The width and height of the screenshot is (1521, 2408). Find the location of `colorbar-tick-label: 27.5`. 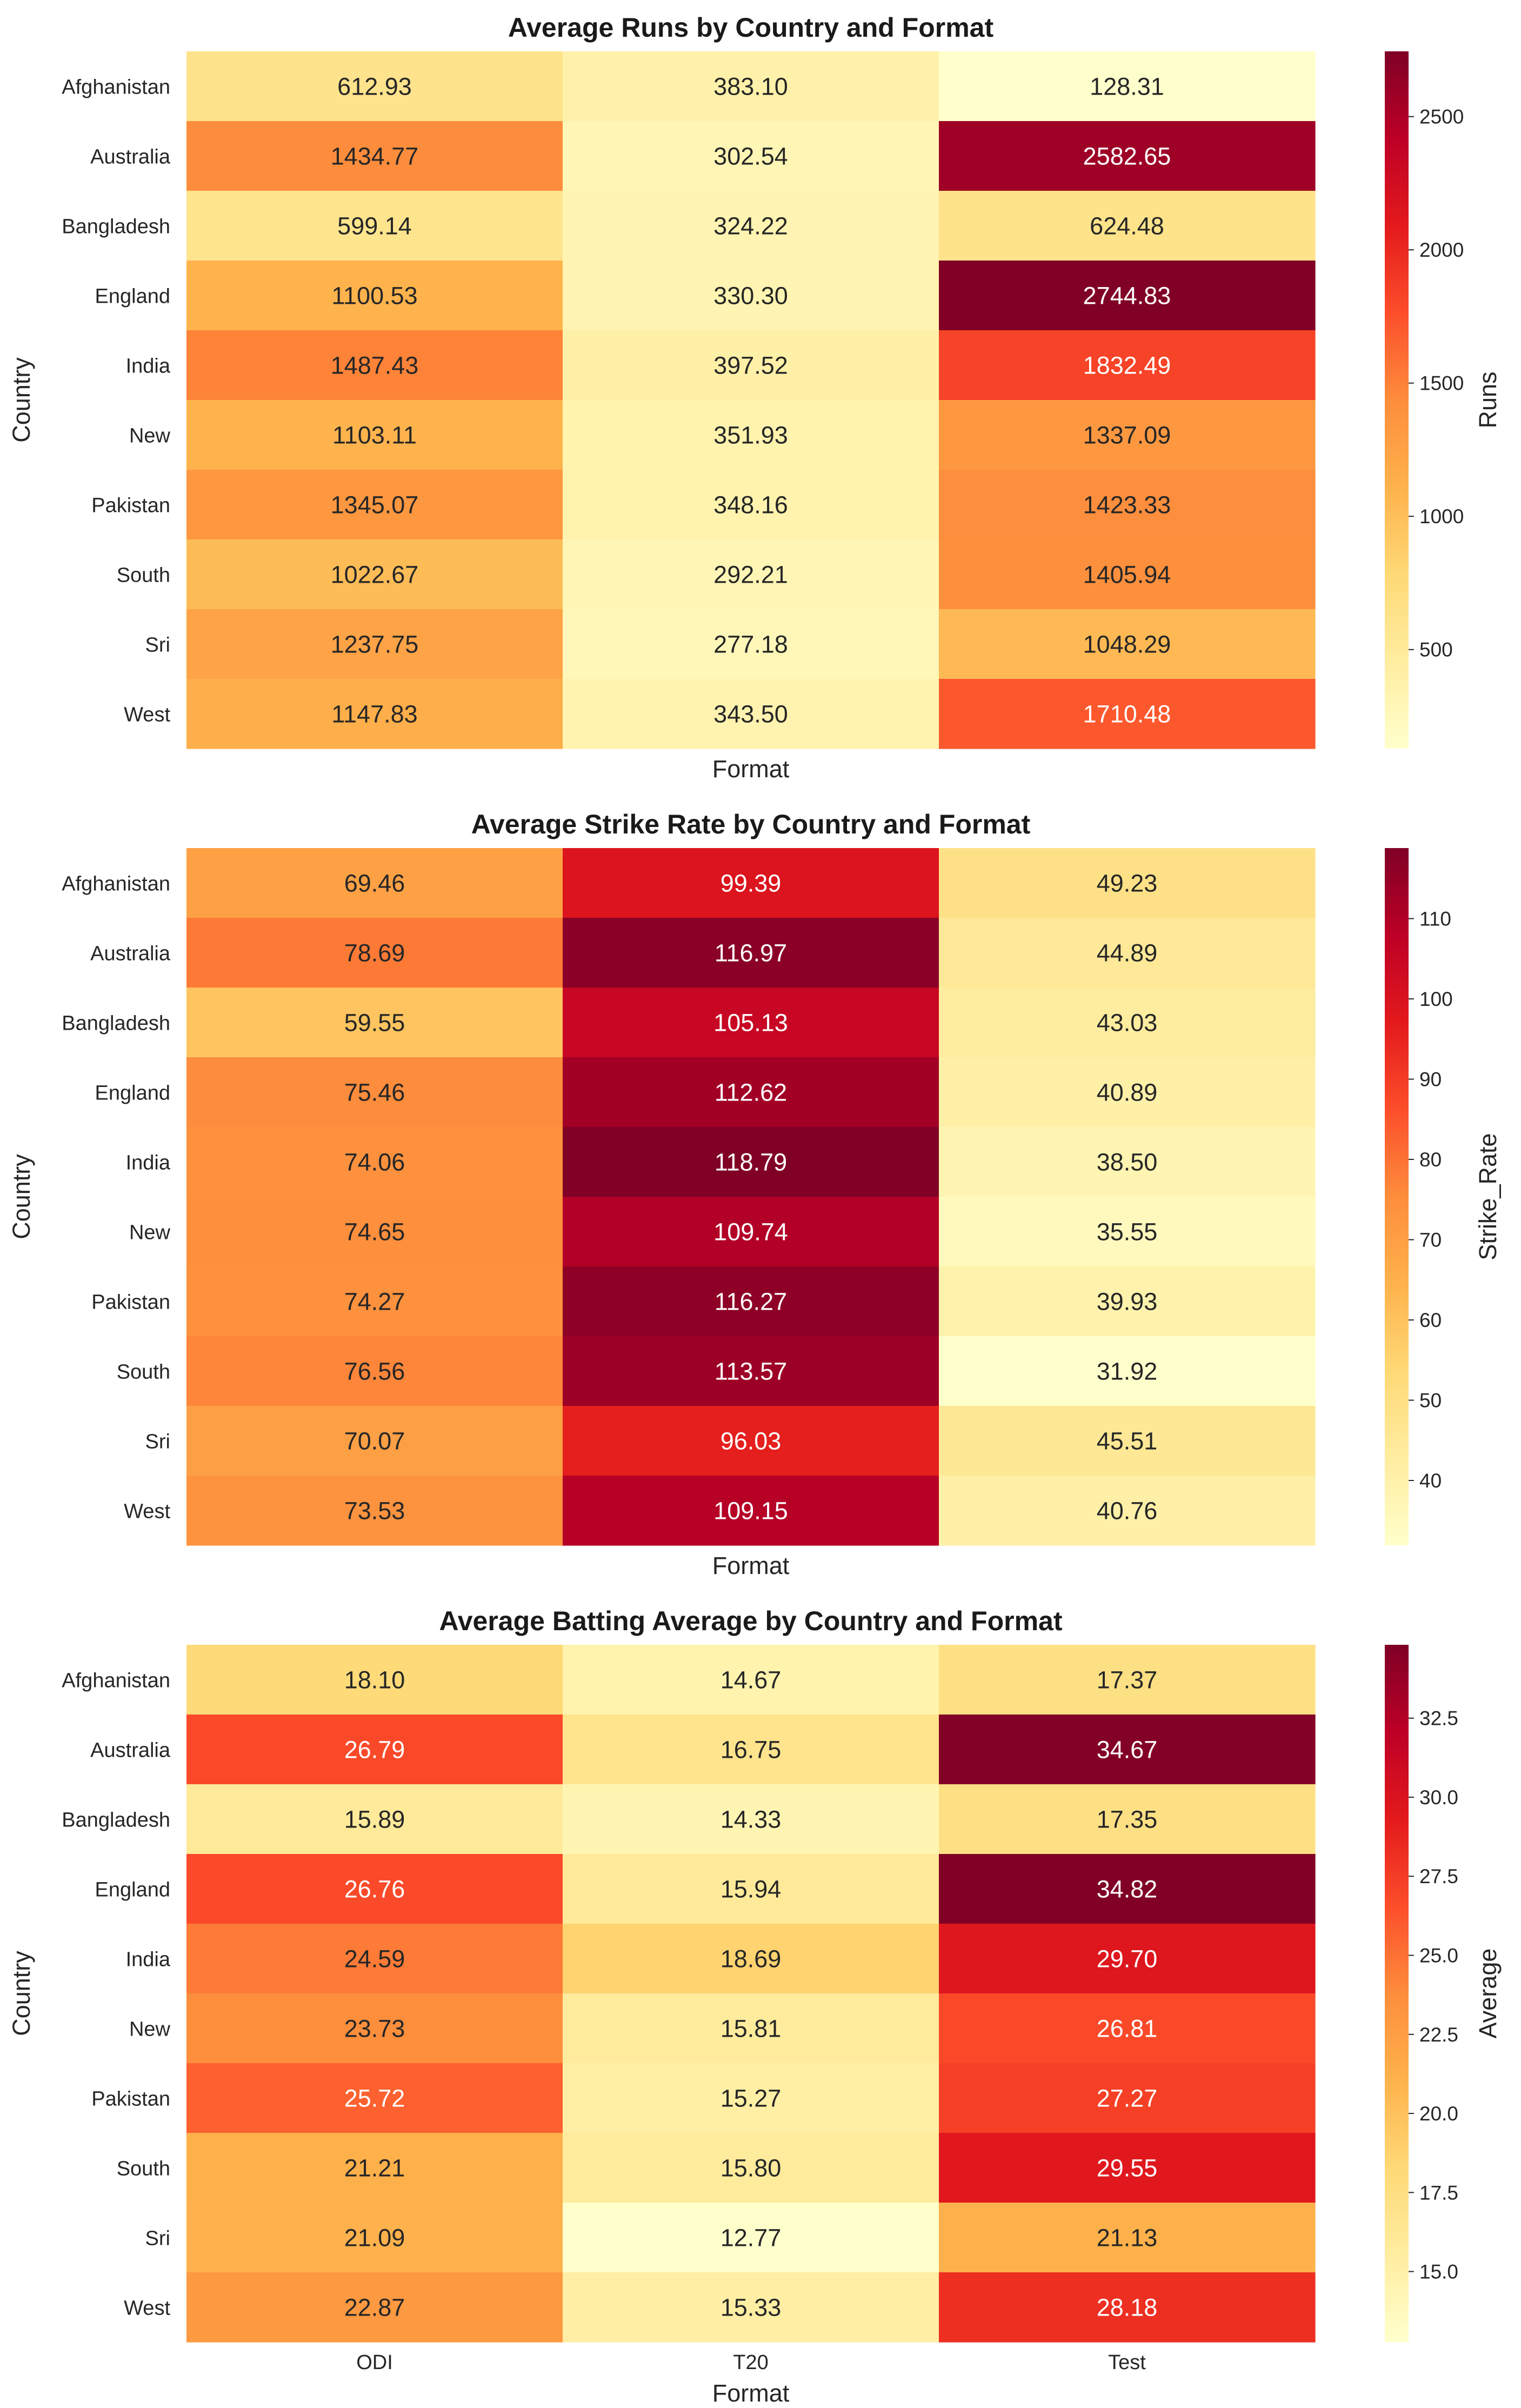

colorbar-tick-label: 27.5 is located at coordinates (1438, 1876).